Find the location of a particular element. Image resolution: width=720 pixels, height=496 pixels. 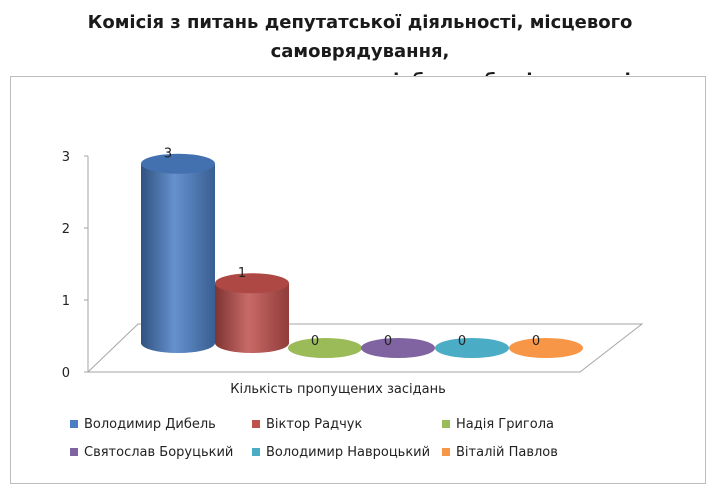

legend-item: Надія Григола is located at coordinates (532, 424).